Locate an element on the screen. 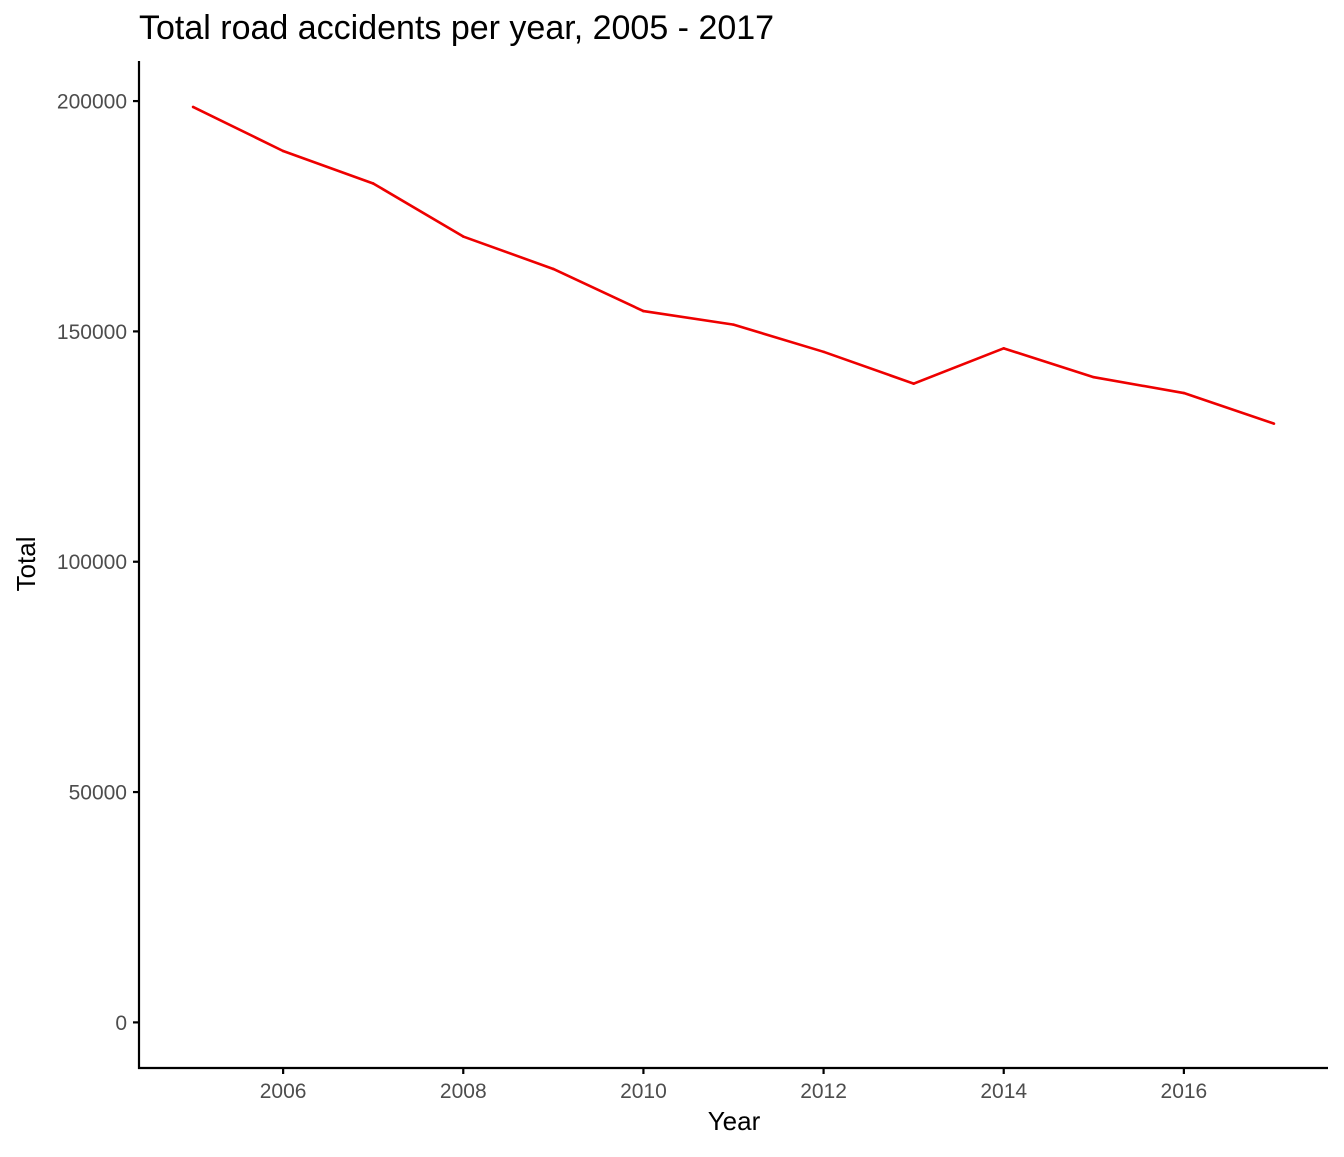  y-axis-ticks: 0 50000 100000 150000 200000 is located at coordinates (98, 563).